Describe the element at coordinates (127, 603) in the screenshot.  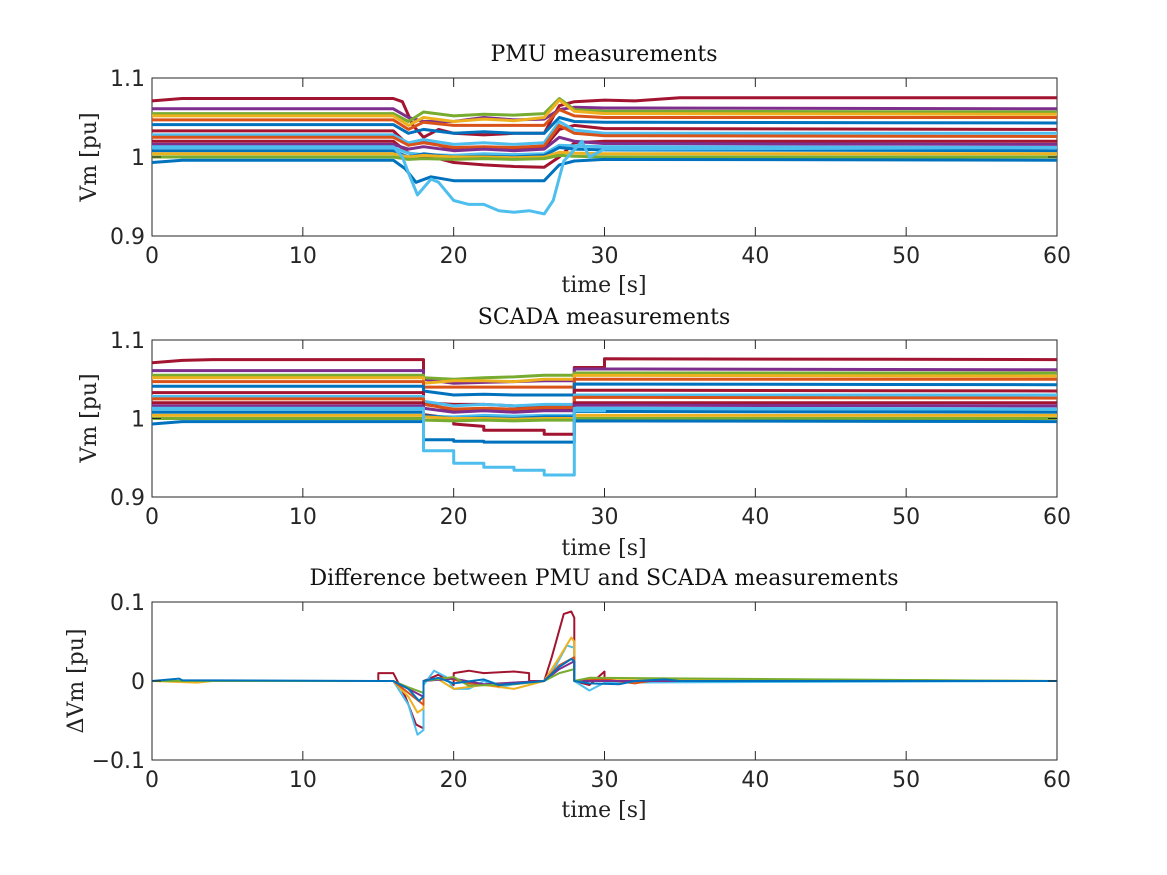
I see `y-tick-label: 0.1` at that location.